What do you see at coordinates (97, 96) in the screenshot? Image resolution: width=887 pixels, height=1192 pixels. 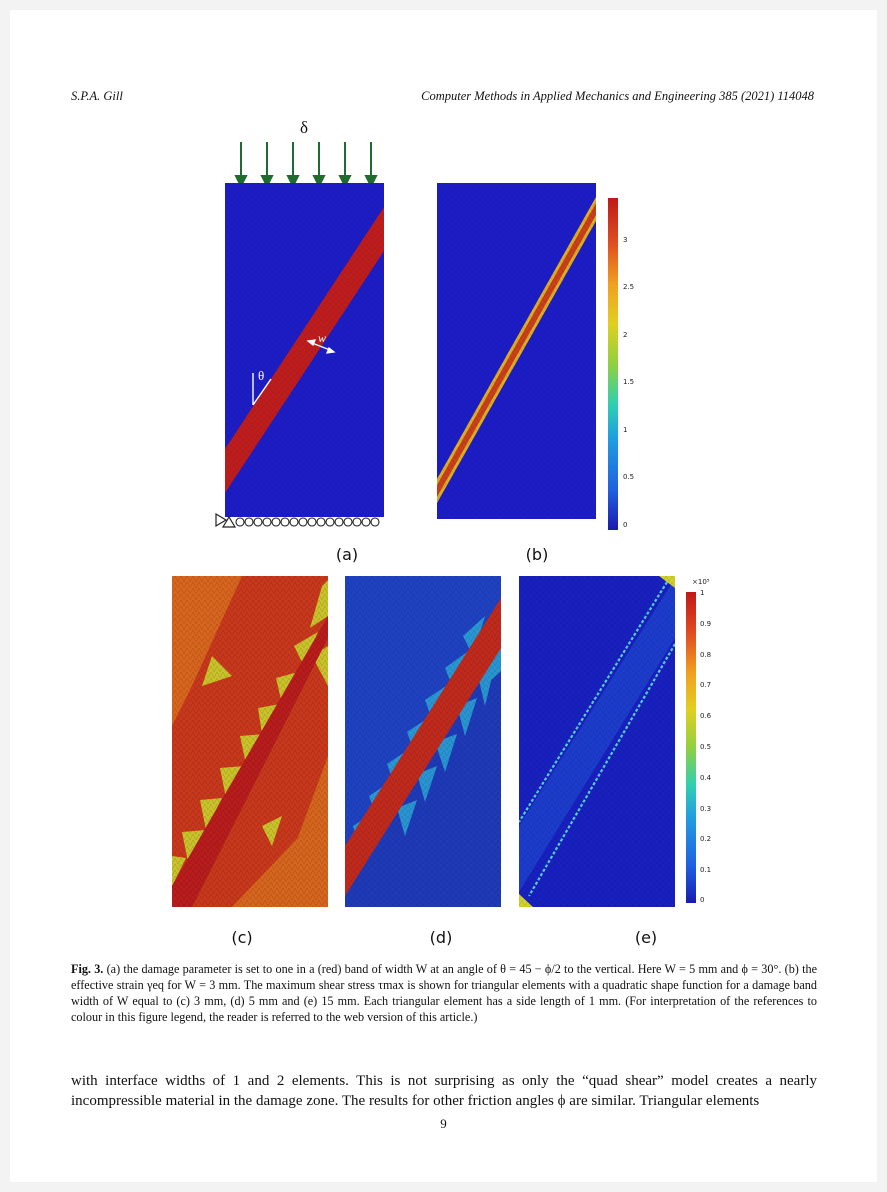 I see `running-header-author: S.P.A. Gill` at bounding box center [97, 96].